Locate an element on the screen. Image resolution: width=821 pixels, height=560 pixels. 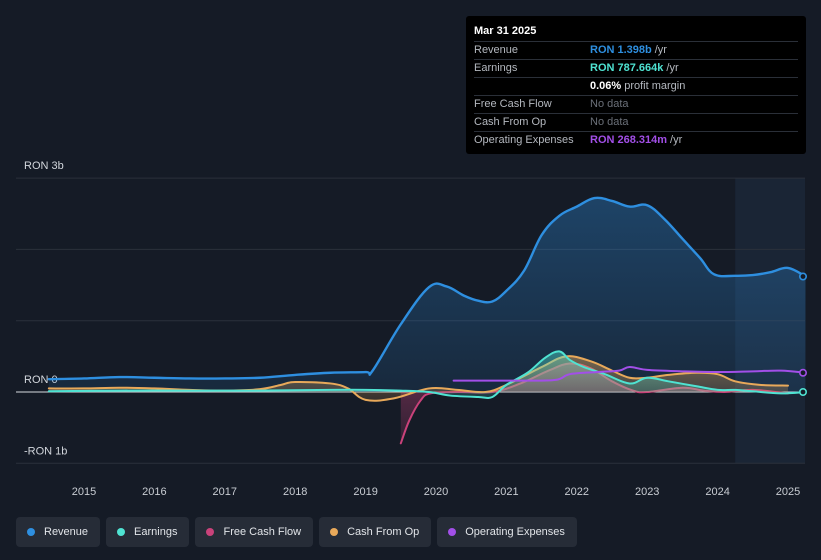
tooltip-row-value: RON 268.314m is located at coordinates (629, 140).